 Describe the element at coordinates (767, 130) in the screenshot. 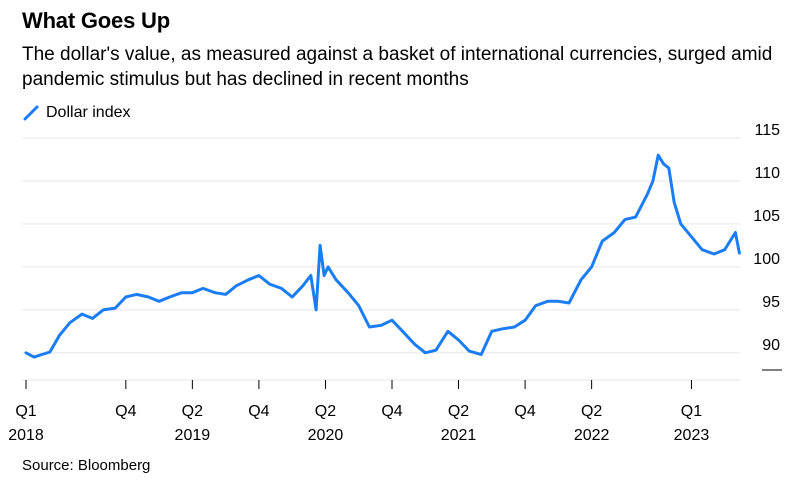

I see `y-tick-label: 115` at that location.